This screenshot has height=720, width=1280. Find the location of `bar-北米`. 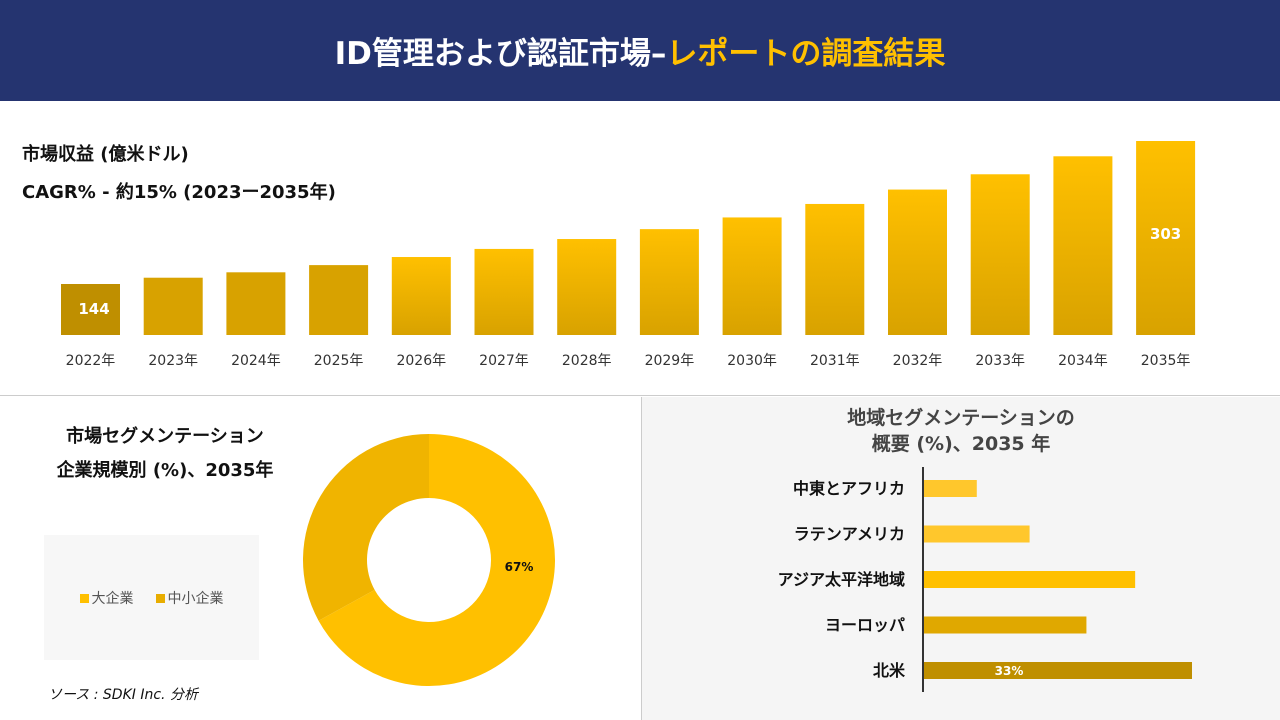

bar-北米 is located at coordinates (1058, 670).